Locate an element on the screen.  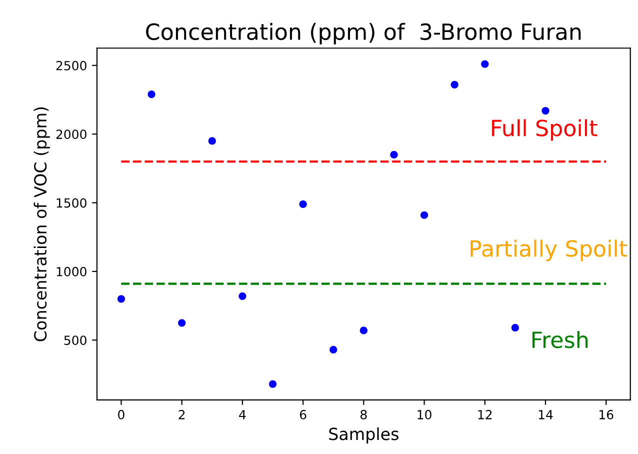
x-tick-label: 0 is located at coordinates (121, 415).